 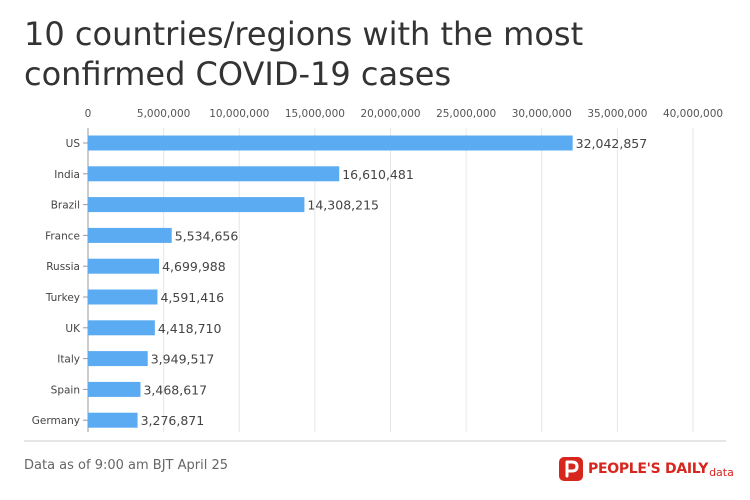 I want to click on category-label: Italy, so click(x=68, y=360).